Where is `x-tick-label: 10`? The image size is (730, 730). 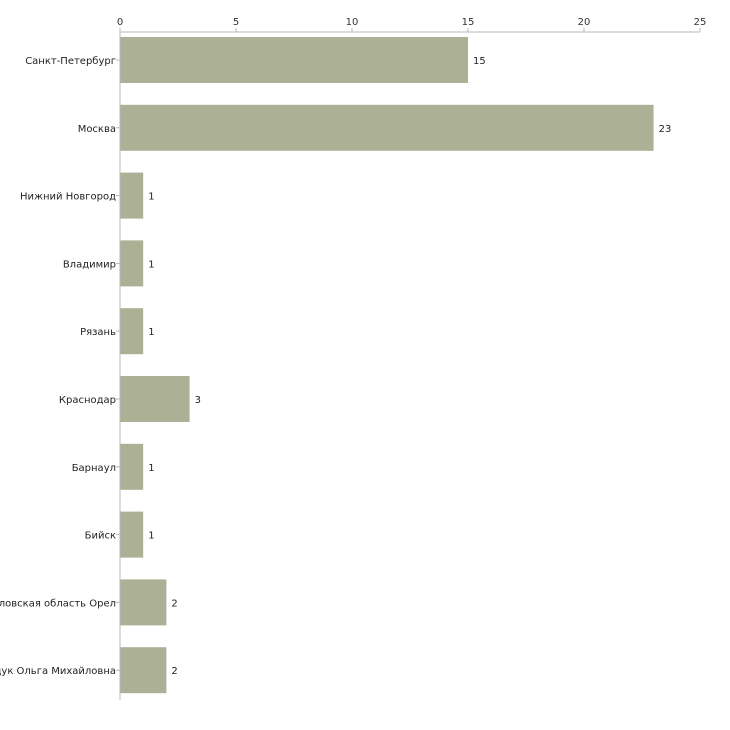
x-tick-label: 10 is located at coordinates (352, 22).